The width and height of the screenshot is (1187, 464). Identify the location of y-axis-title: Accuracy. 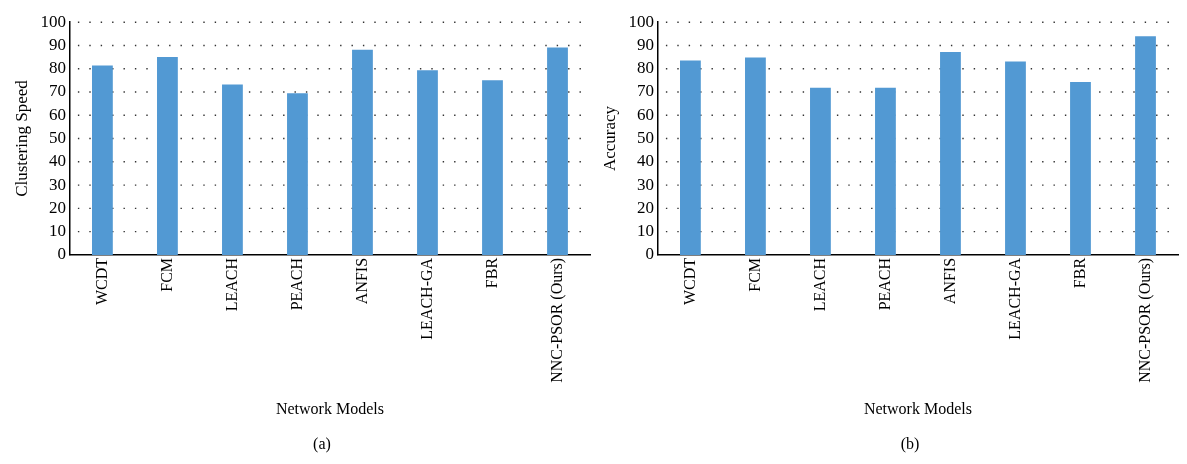
(609, 138).